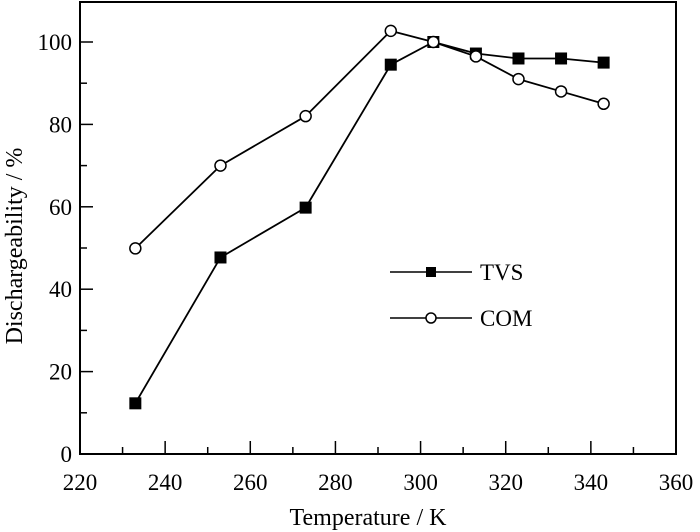 The height and width of the screenshot is (532, 700). I want to click on y-tick-label: 100, so click(55, 42).